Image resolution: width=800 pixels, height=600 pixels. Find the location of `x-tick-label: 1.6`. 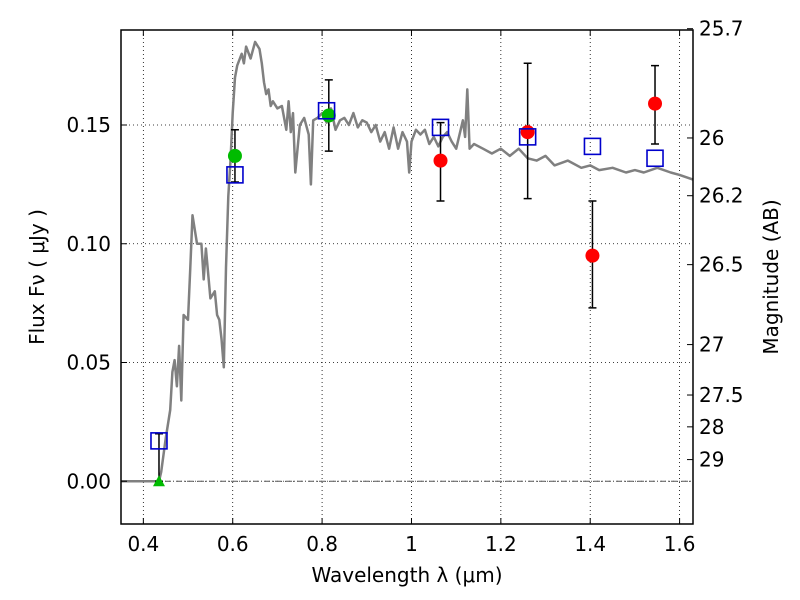

x-tick-label: 1.6 is located at coordinates (680, 544).